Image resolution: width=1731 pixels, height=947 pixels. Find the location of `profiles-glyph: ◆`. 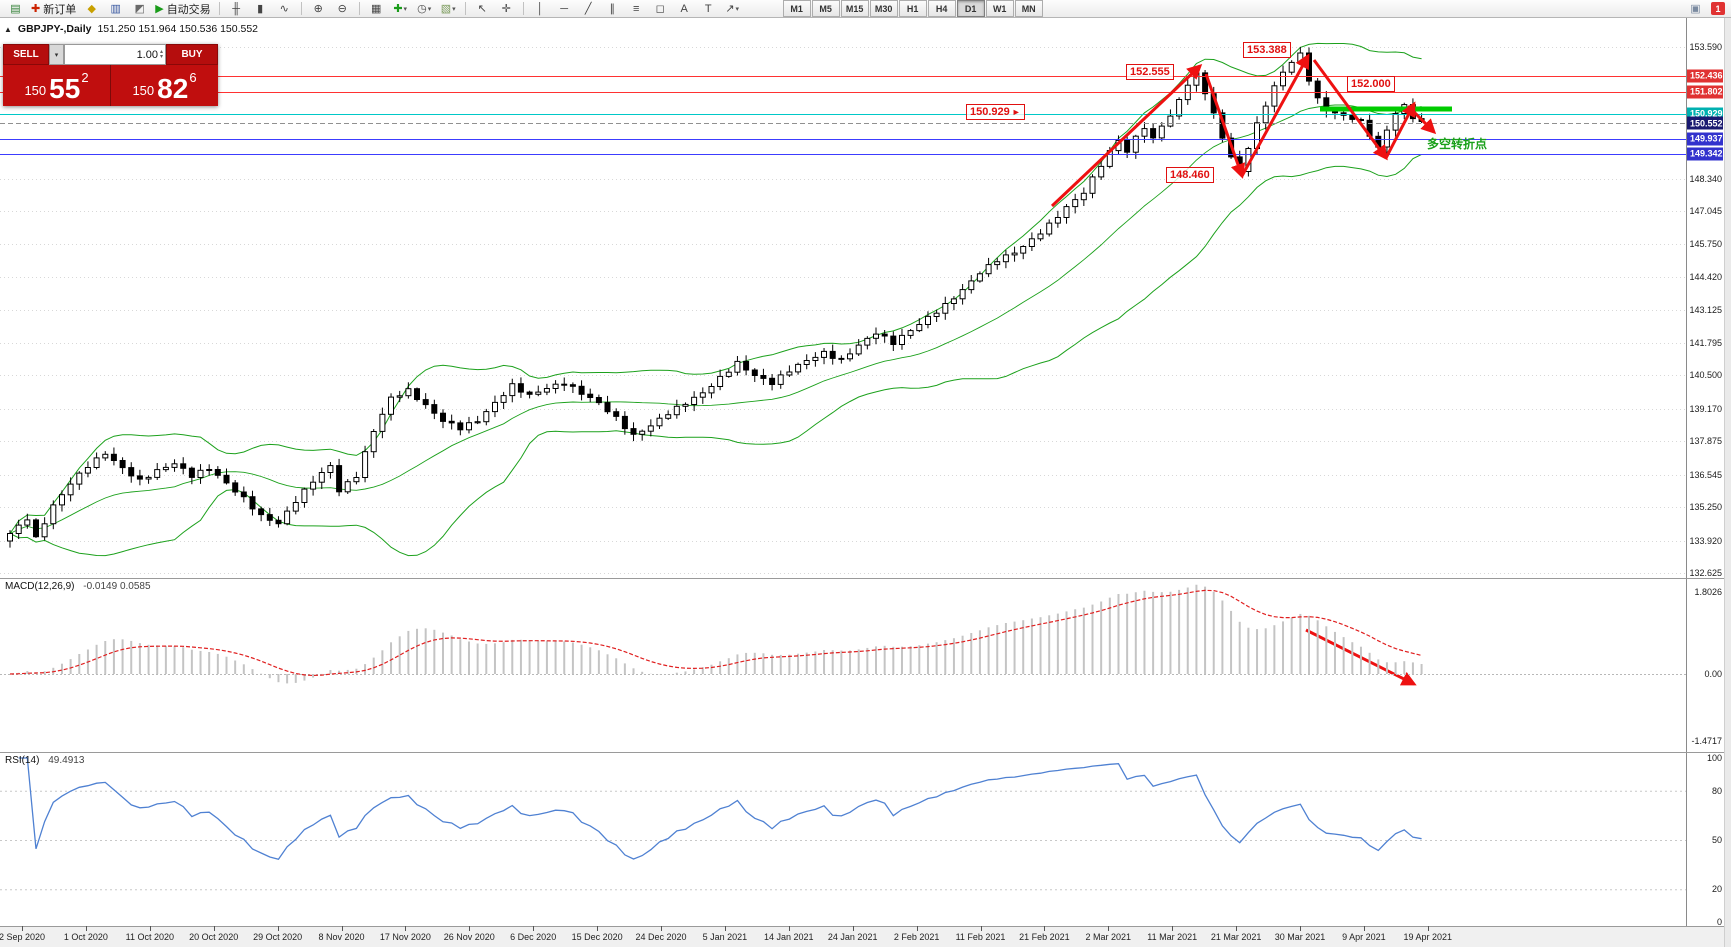

profiles-glyph: ◆ is located at coordinates (91, 9).